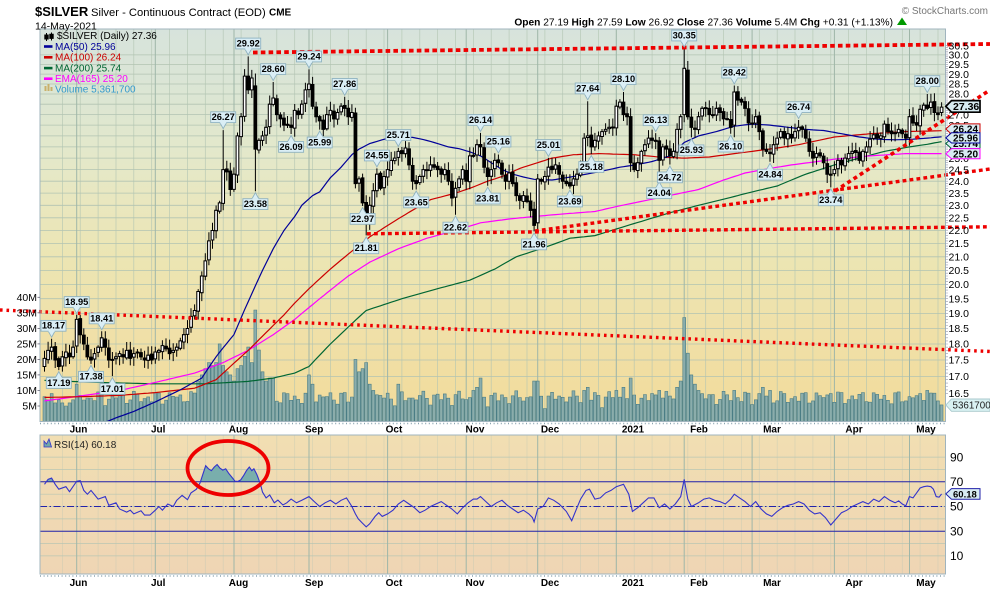 The width and height of the screenshot is (990, 596). What do you see at coordinates (29, 407) in the screenshot?
I see `svg-text: 5M` at bounding box center [29, 407].